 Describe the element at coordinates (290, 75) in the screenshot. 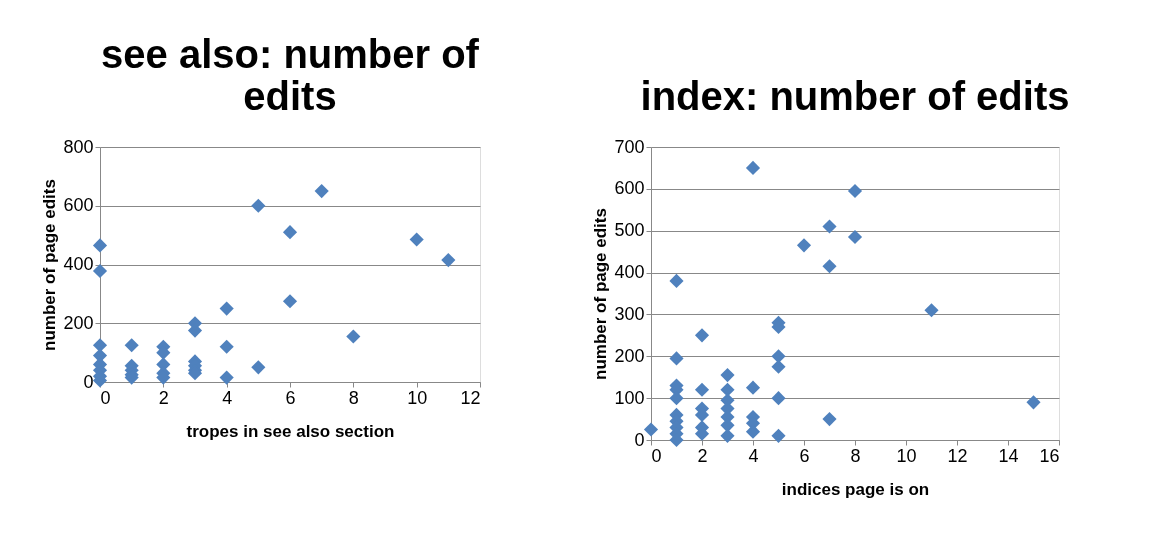

I see `chart-title: see also: number of edits` at that location.